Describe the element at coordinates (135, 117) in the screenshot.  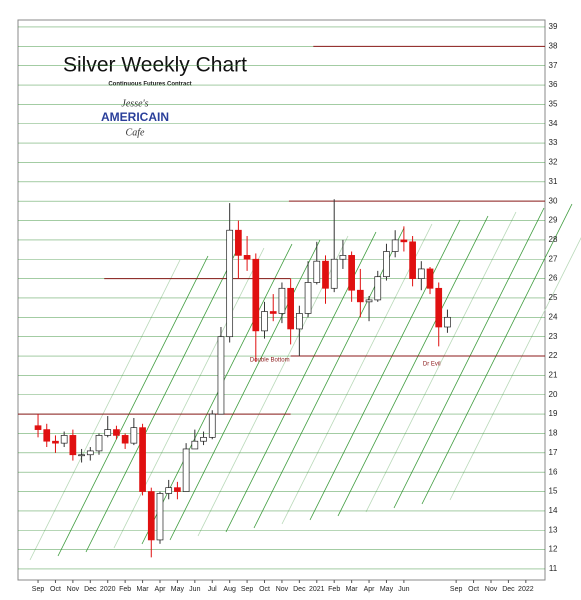
I see `logo-line: AMERICAIN` at that location.